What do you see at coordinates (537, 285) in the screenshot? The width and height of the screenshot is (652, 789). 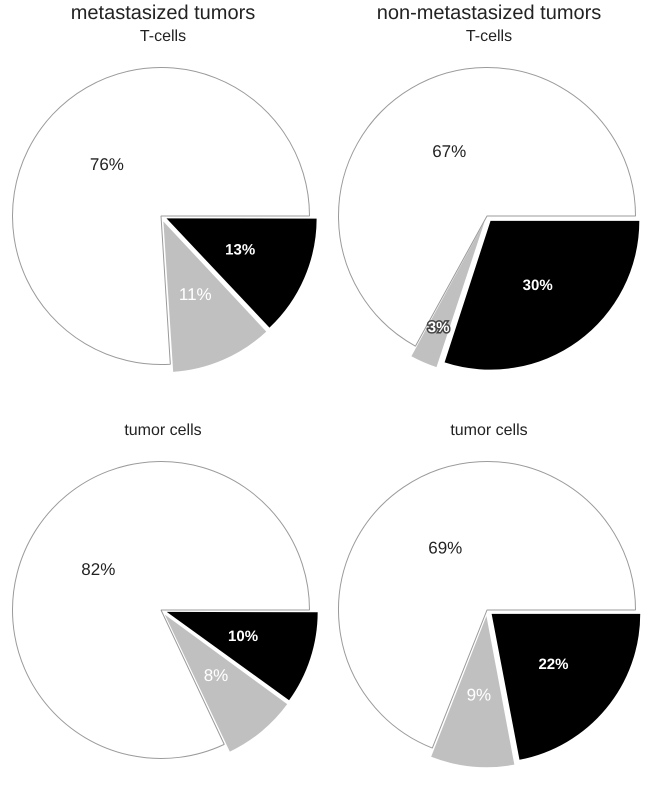 I see `data-label: 30%` at bounding box center [537, 285].